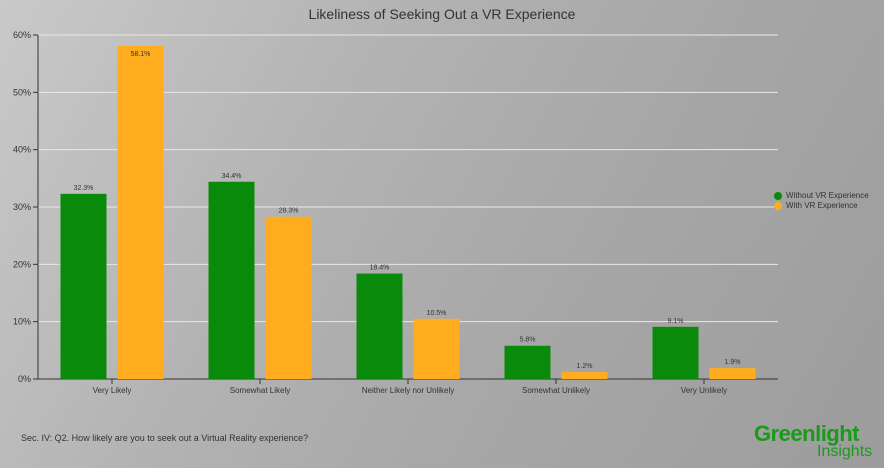 The image size is (884, 468). I want to click on y-tick-label: 10%, so click(22, 322).